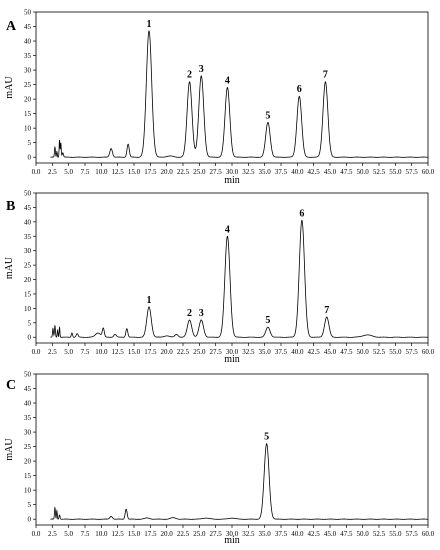  I want to click on x-tick-label: 12.5, so click(118, 534).